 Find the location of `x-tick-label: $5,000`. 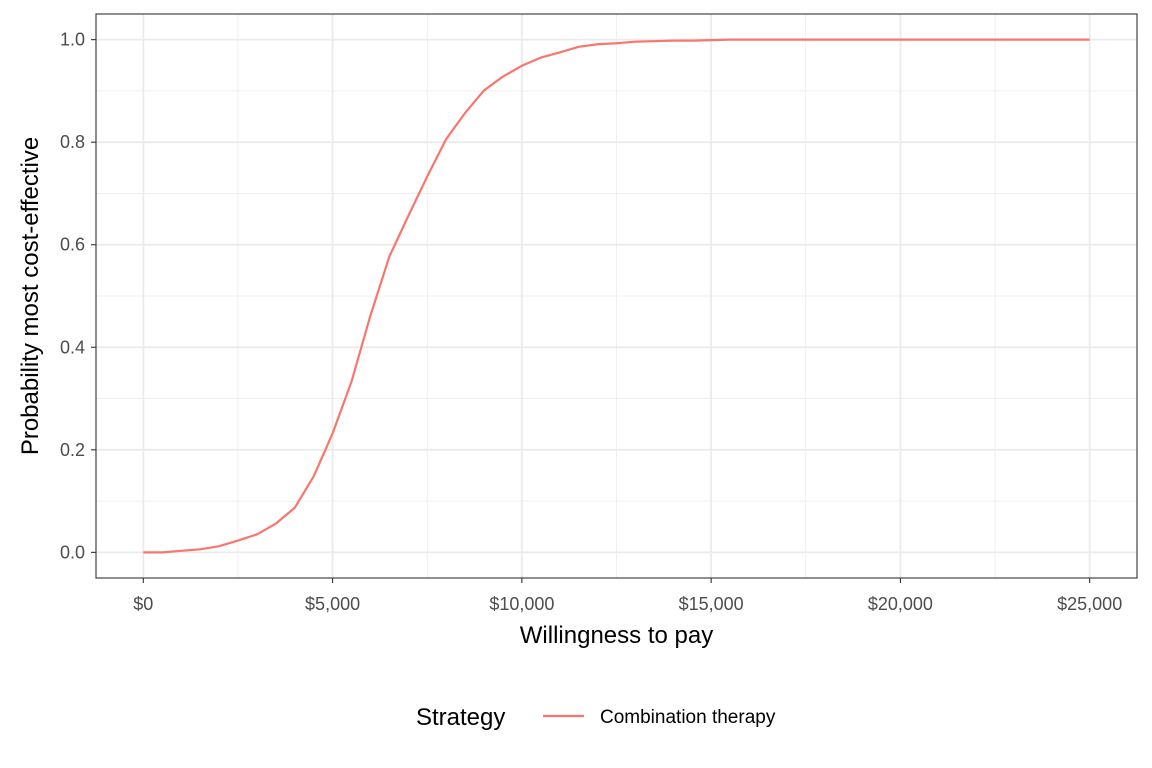

x-tick-label: $5,000 is located at coordinates (332, 604).